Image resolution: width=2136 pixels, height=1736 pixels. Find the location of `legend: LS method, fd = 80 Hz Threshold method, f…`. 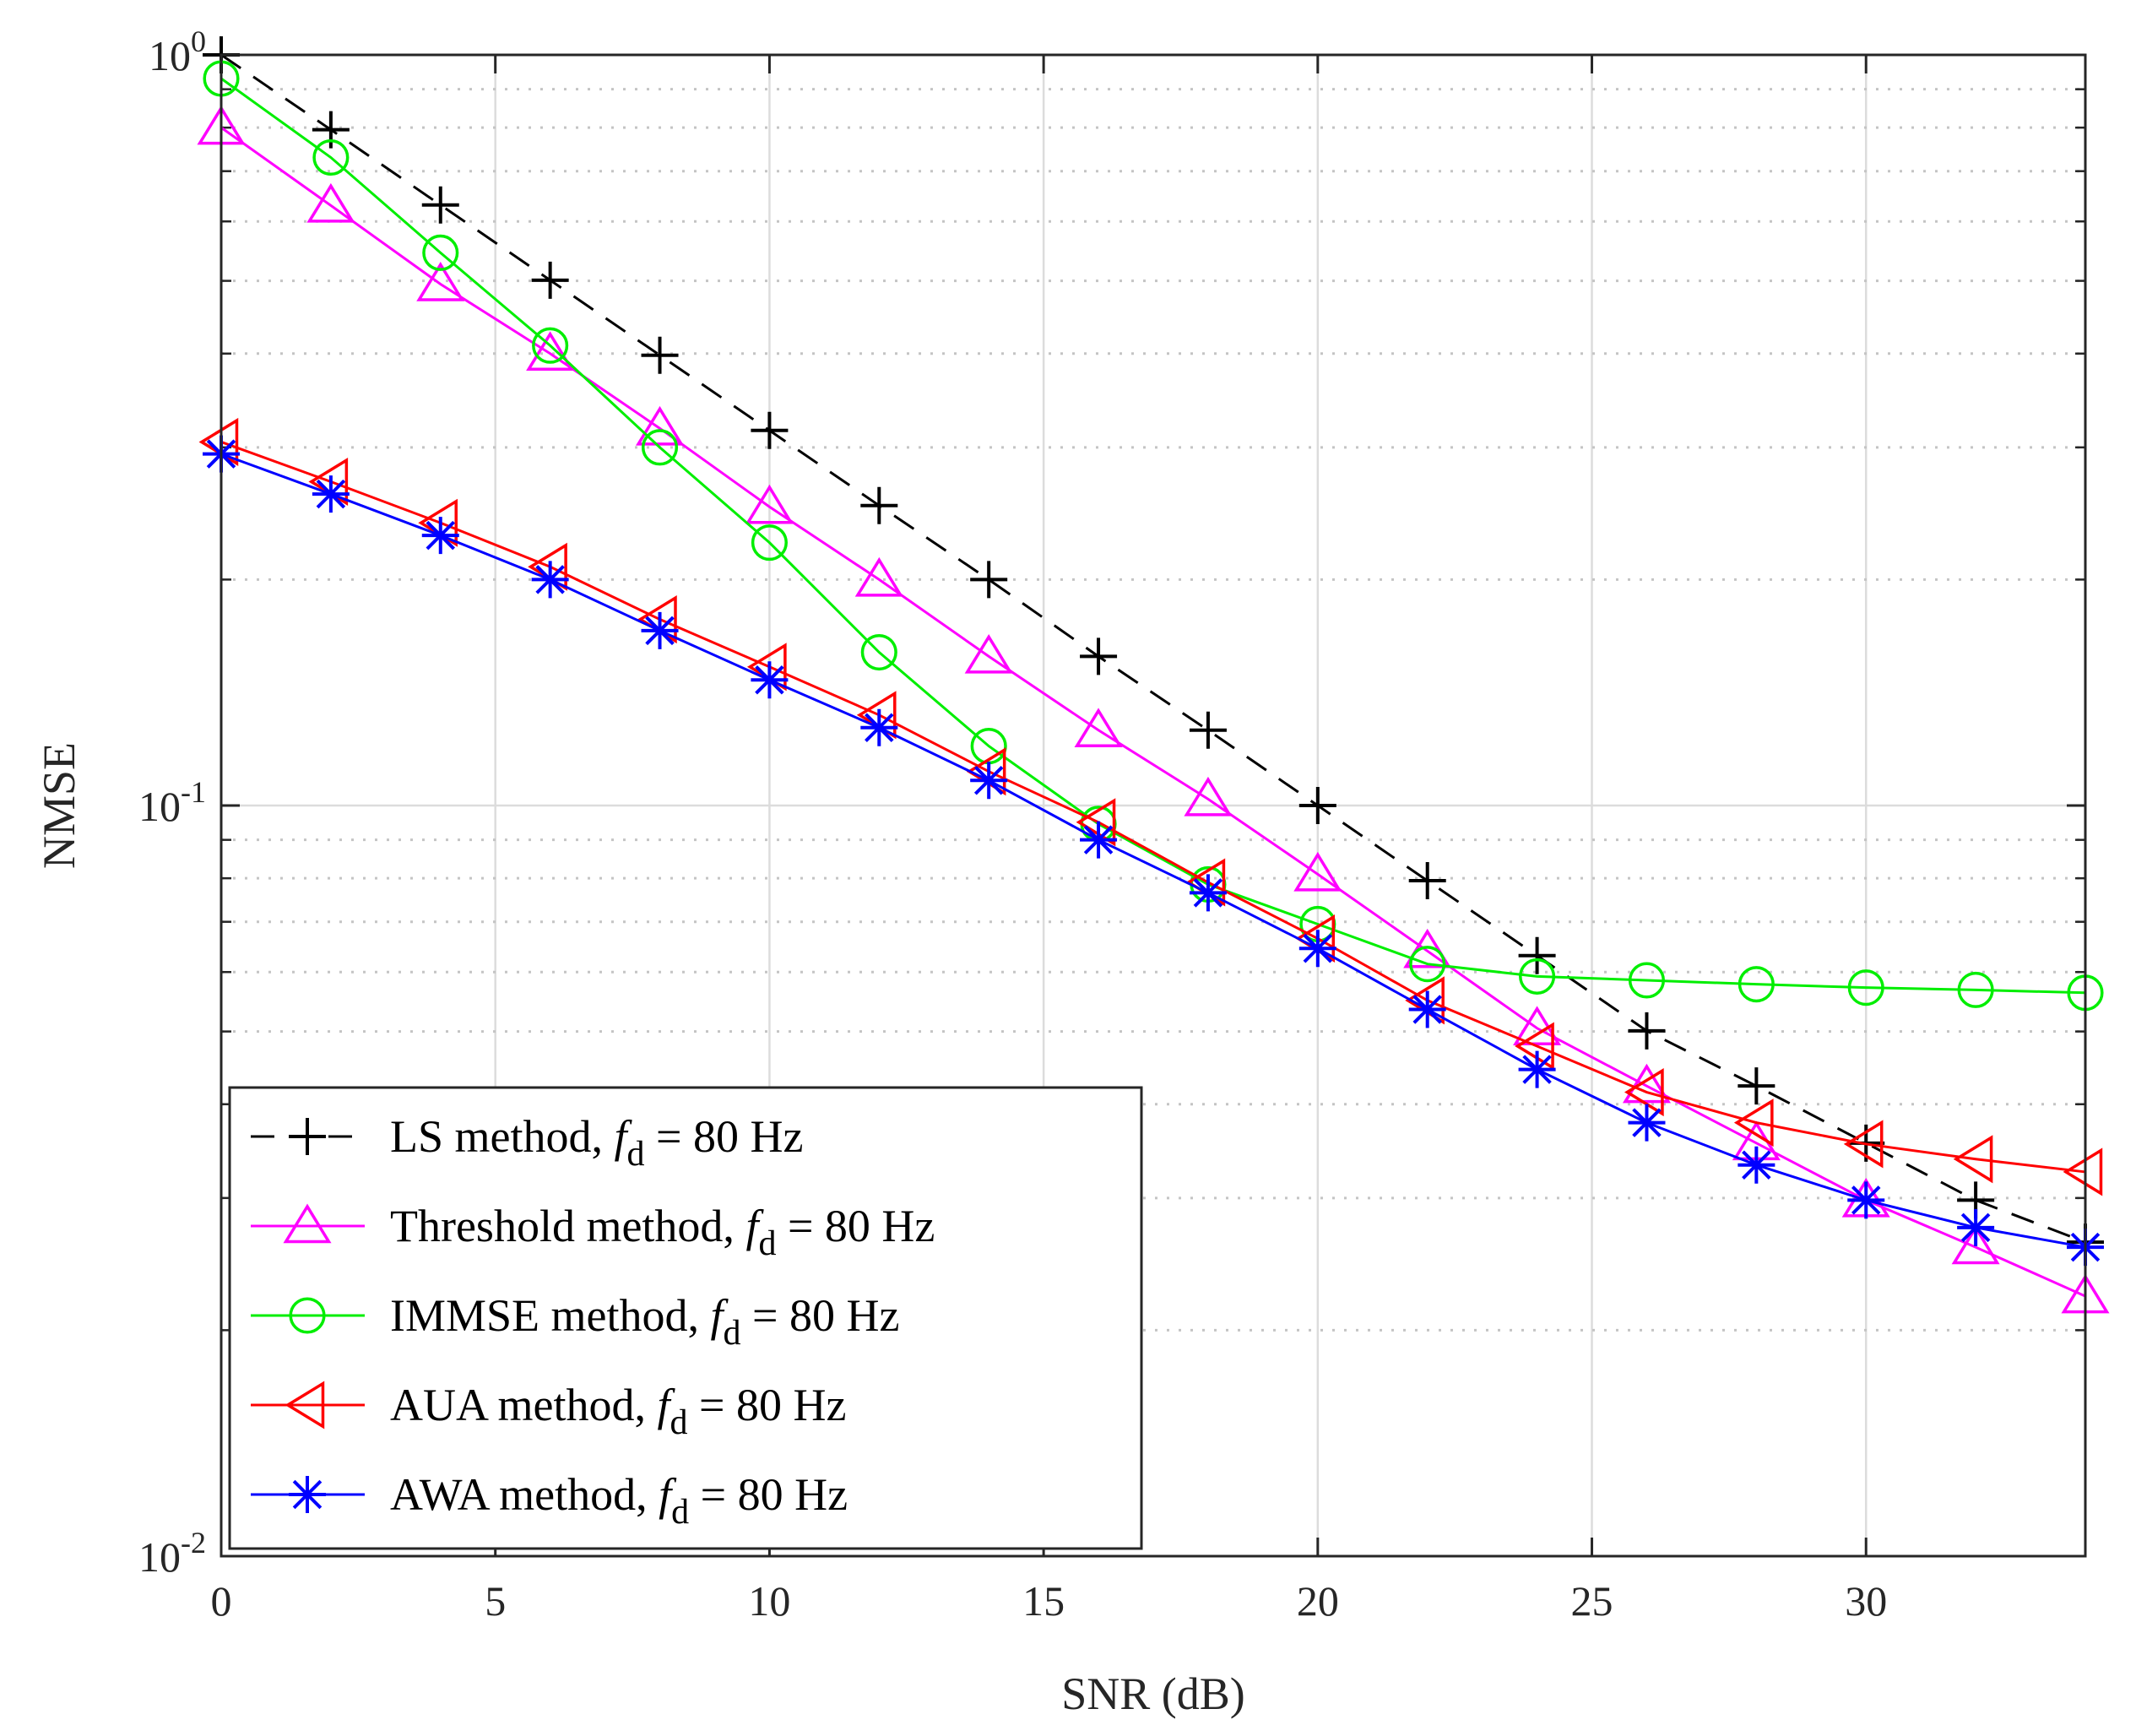

legend: LS method, fd = 80 Hz Threshold method, f… is located at coordinates (685, 1318).